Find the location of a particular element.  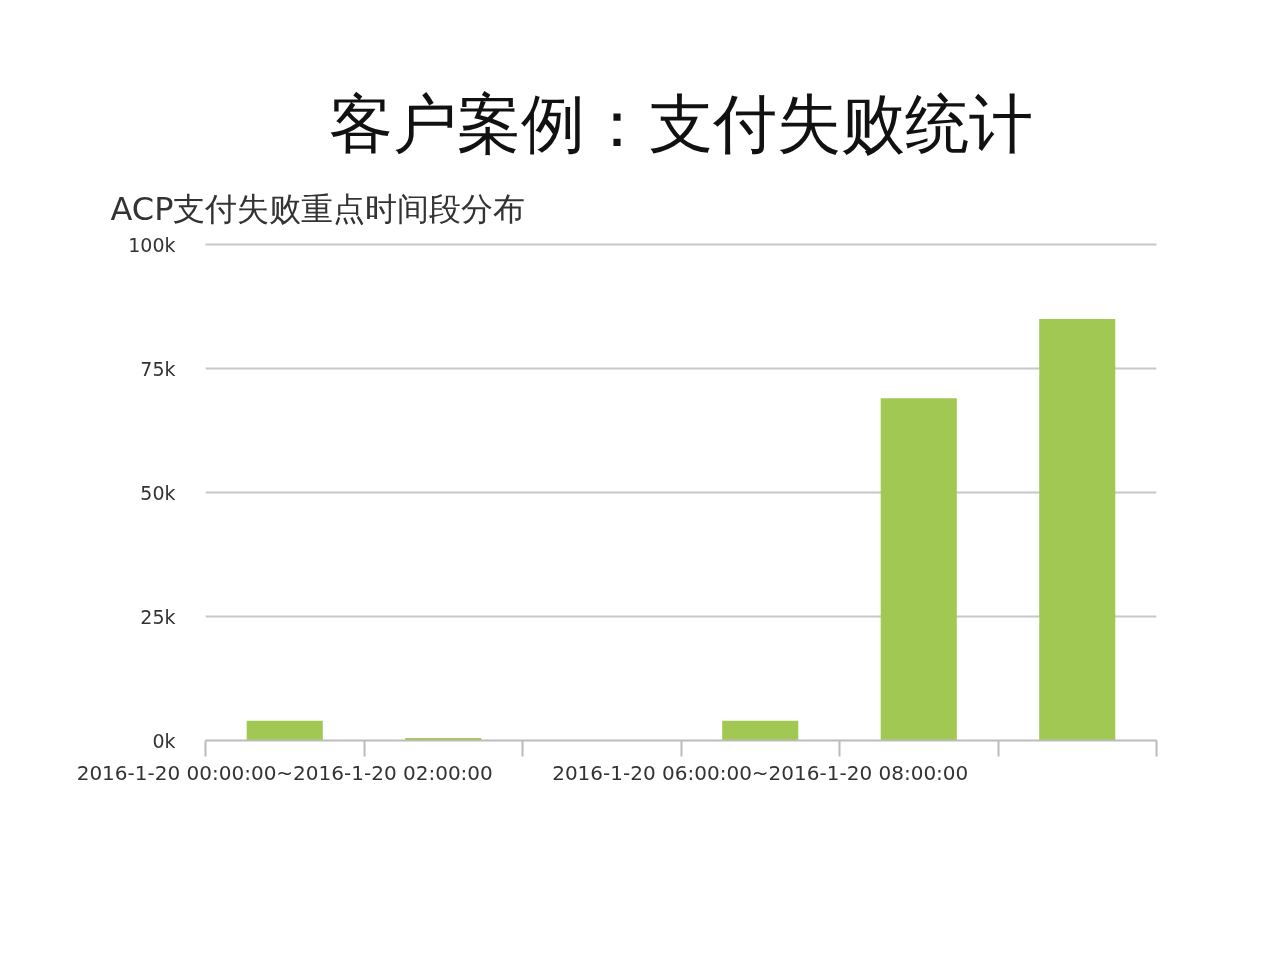

y-tick-label: 0k is located at coordinates (164, 740).